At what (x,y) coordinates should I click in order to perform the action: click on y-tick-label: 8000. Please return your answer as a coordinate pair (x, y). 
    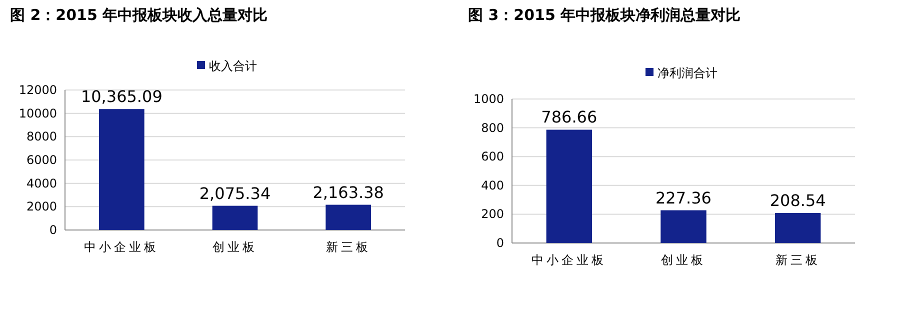
    Looking at the image, I should click on (41, 137).